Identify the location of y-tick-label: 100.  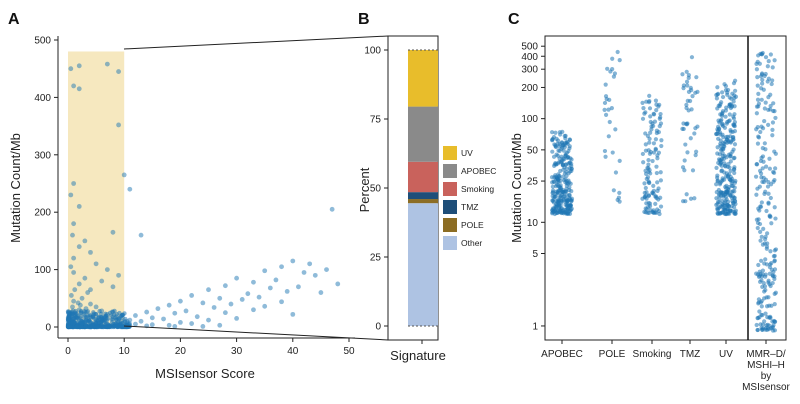
(529, 119).